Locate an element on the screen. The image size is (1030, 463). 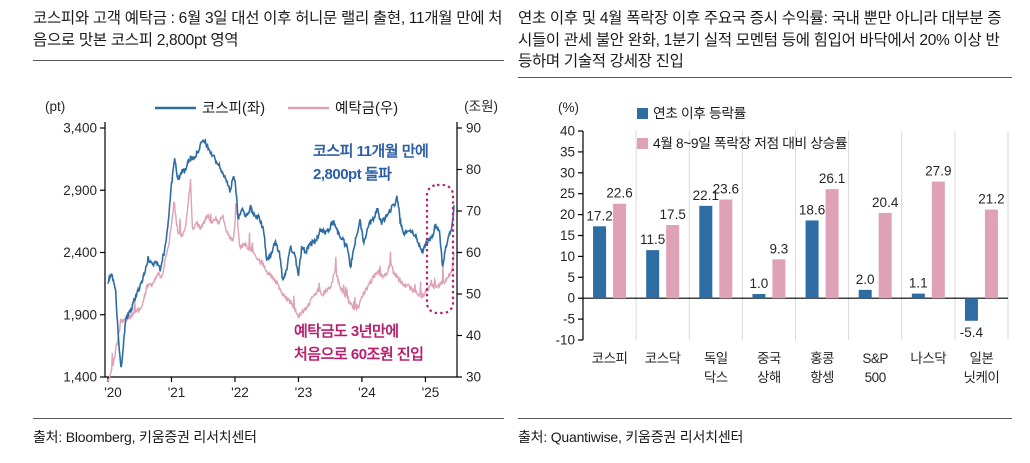
right-chart-source: 출처: Quantiwise, 키움증권 리서치센터 is located at coordinates (765, 432).